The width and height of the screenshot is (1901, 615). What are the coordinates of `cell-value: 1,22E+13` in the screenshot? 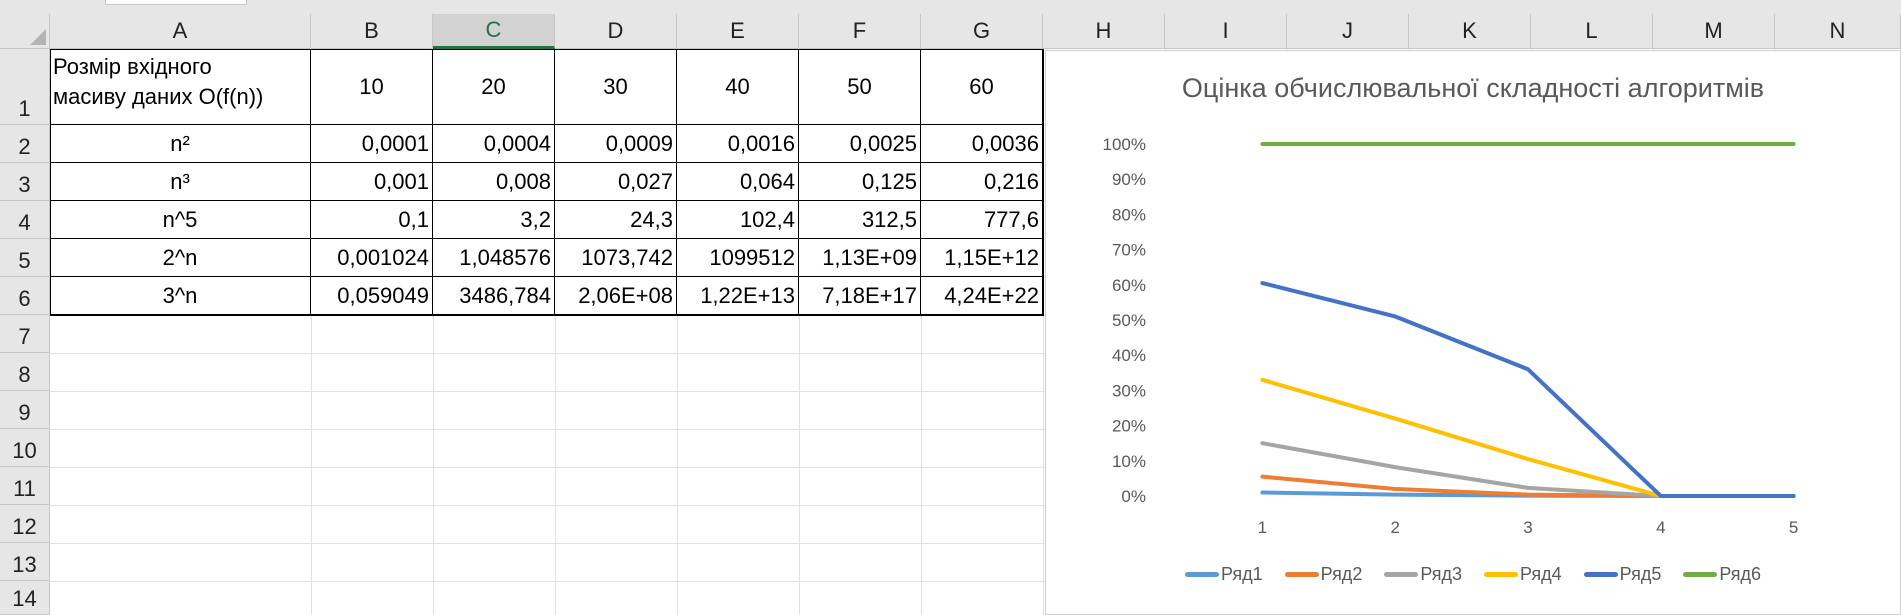 It's located at (738, 296).